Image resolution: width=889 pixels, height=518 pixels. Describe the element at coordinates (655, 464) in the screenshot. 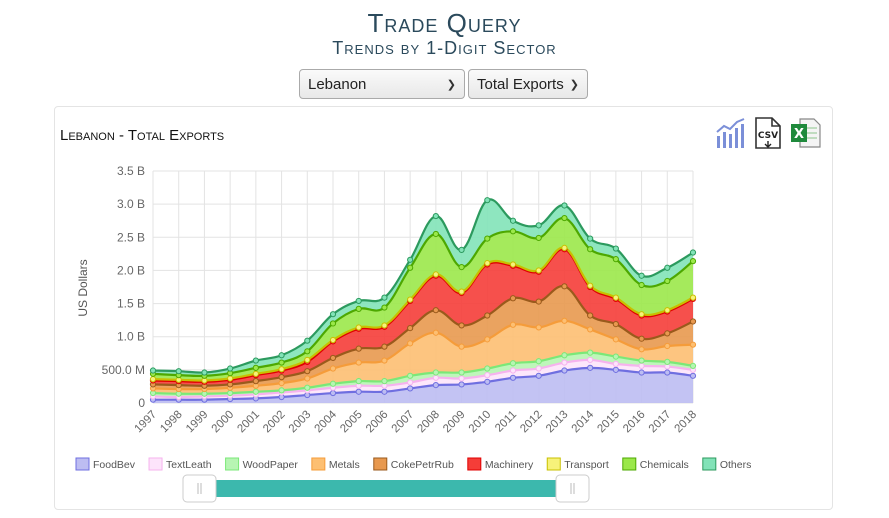

I see `legend-item-chemicals: Chemicals` at that location.